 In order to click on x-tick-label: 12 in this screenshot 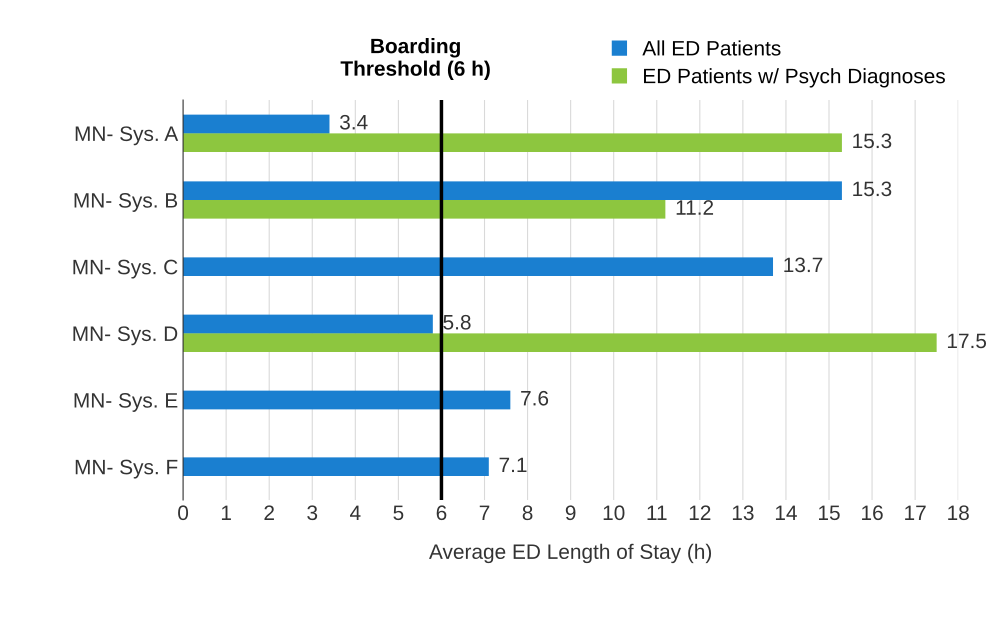, I will do `click(700, 512)`.